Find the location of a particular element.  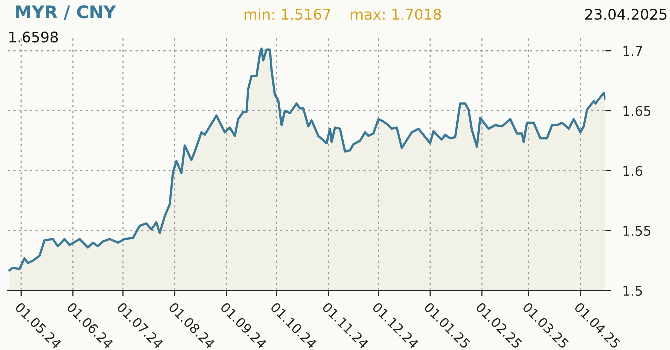

text: min: 1.5167 is located at coordinates (287, 14).